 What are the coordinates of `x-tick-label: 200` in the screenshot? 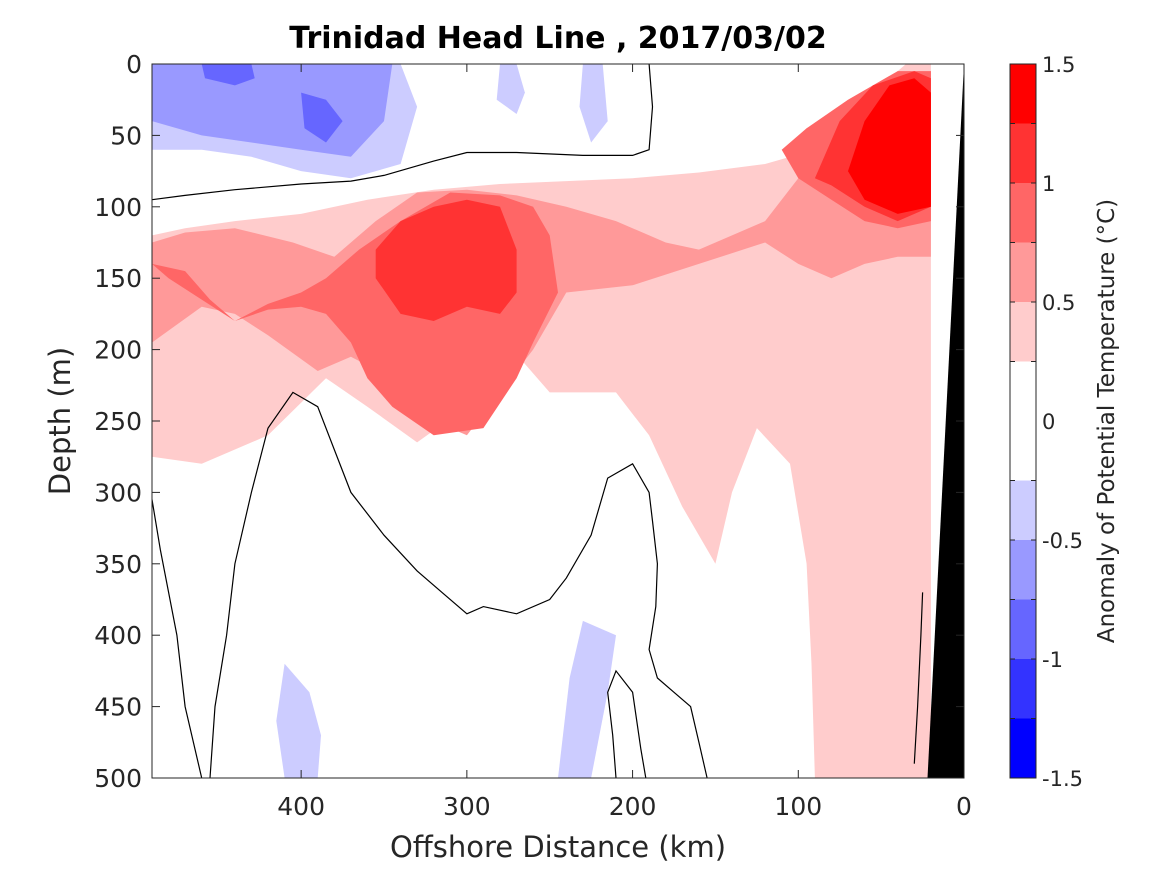 It's located at (633, 806).